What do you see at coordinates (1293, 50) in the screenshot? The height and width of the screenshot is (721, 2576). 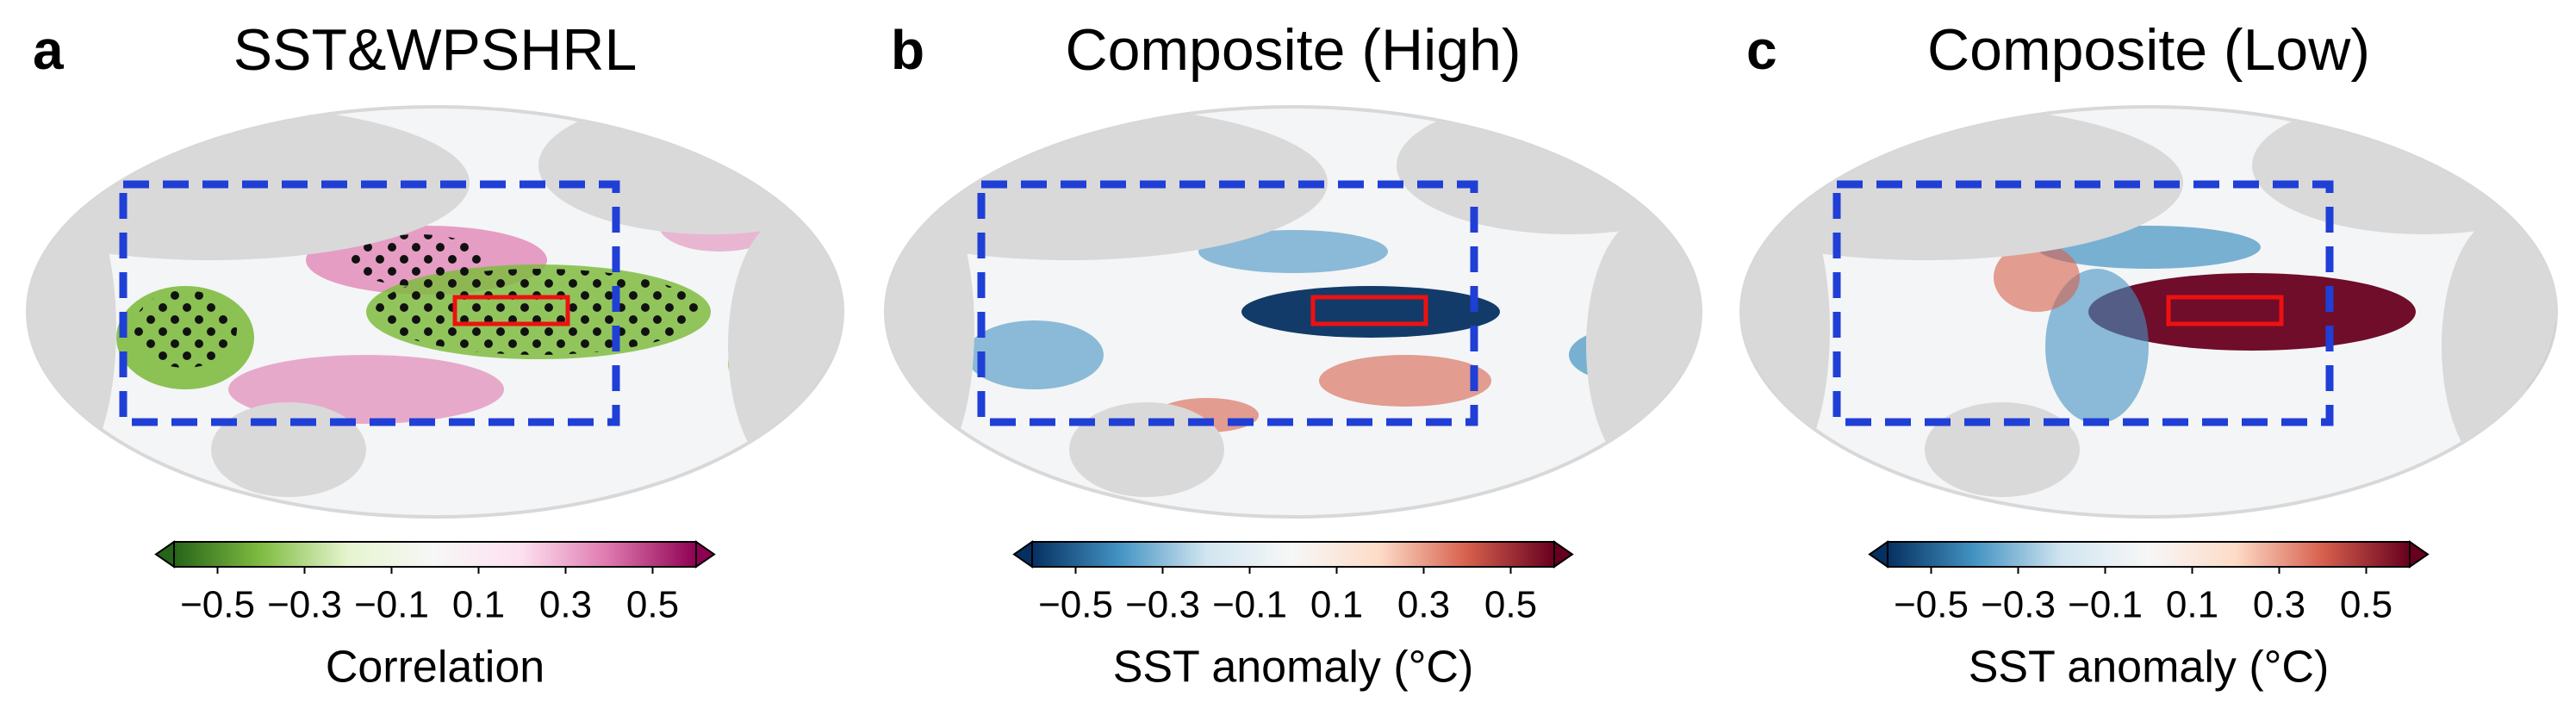 I see `panel-title: Composite (High)` at bounding box center [1293, 50].